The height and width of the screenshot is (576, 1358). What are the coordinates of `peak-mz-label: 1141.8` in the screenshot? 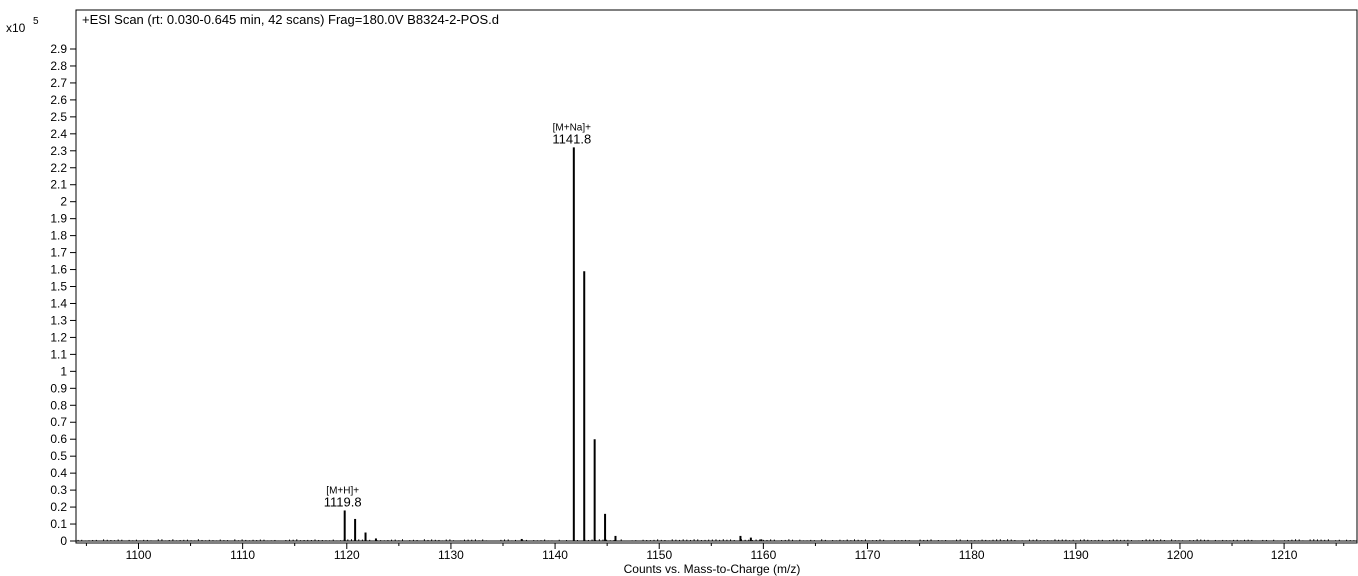 It's located at (571, 138).